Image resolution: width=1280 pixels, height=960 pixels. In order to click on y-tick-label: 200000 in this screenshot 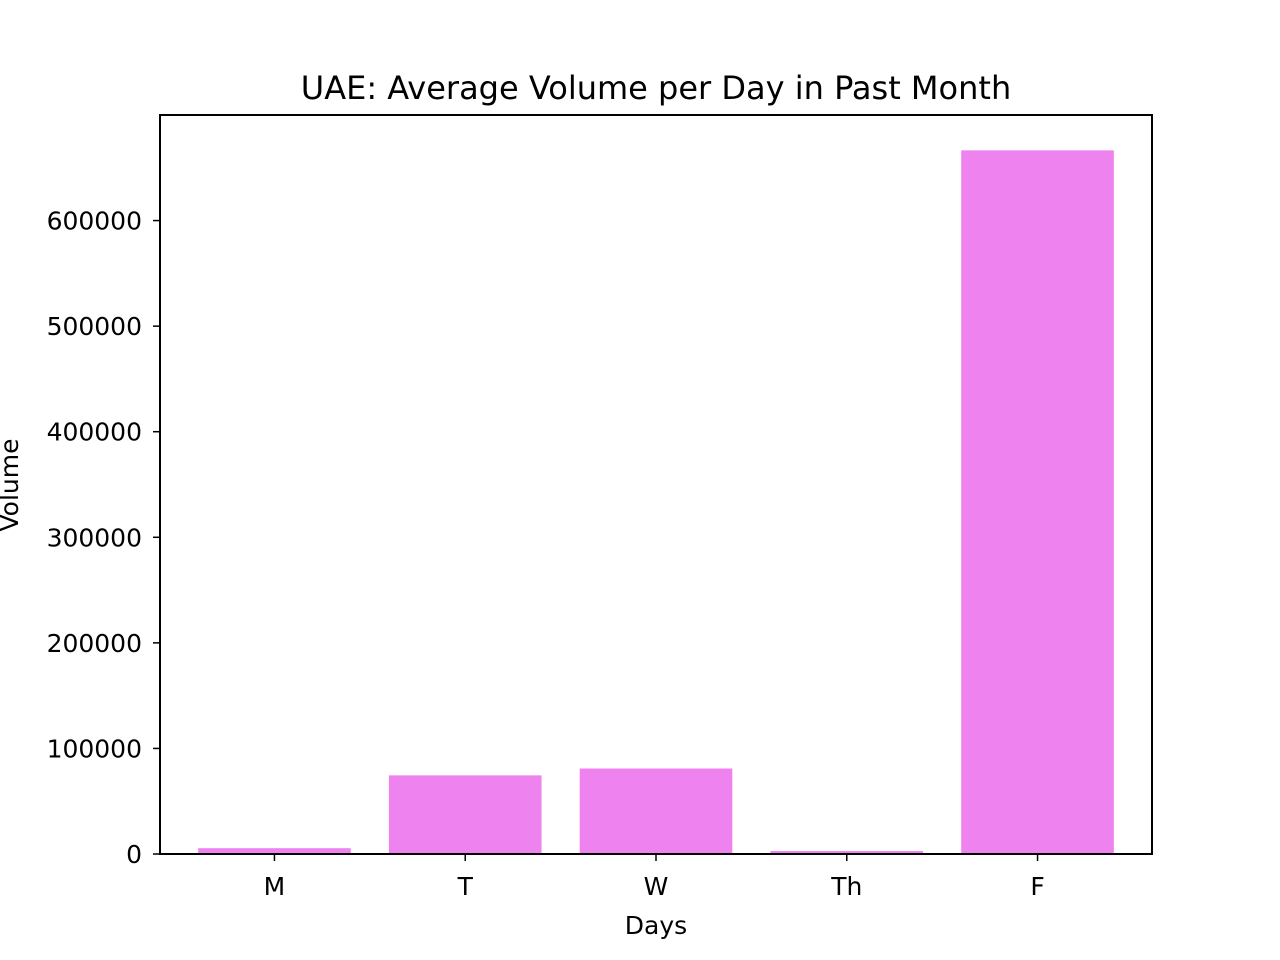, I will do `click(94, 643)`.